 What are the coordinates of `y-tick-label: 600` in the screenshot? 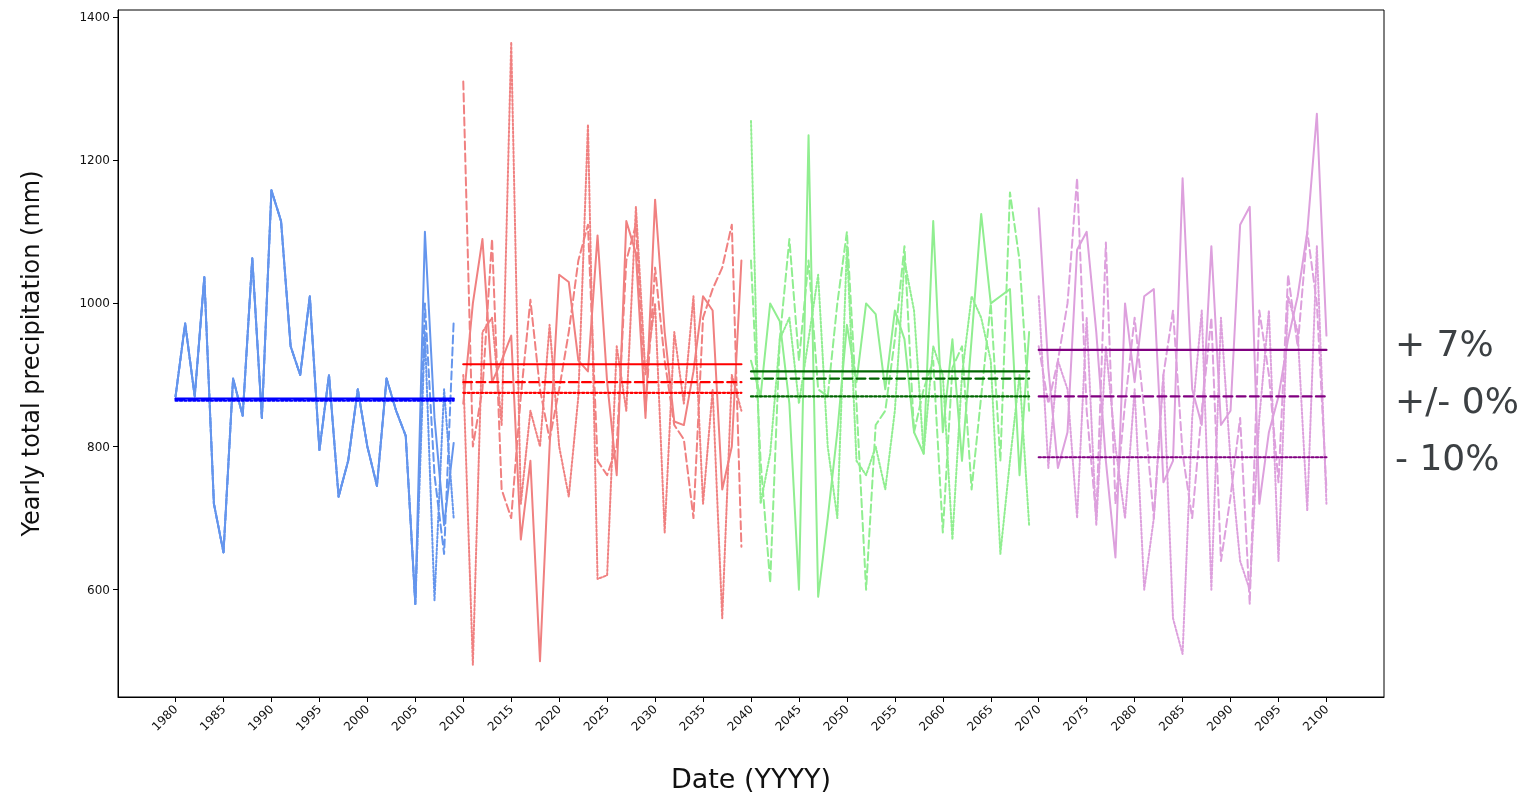 It's located at (98, 589).